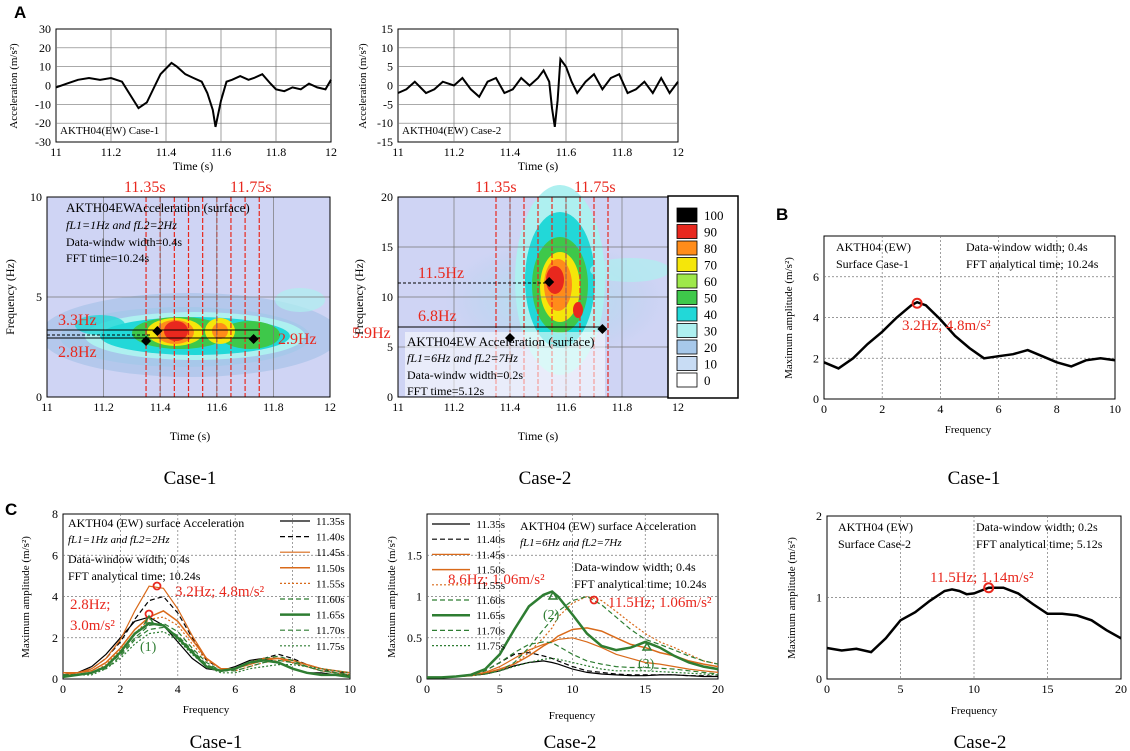 This screenshot has width=1130, height=751. What do you see at coordinates (714, 215) in the screenshot?
I see `contour-legend-label: 100` at bounding box center [714, 215].